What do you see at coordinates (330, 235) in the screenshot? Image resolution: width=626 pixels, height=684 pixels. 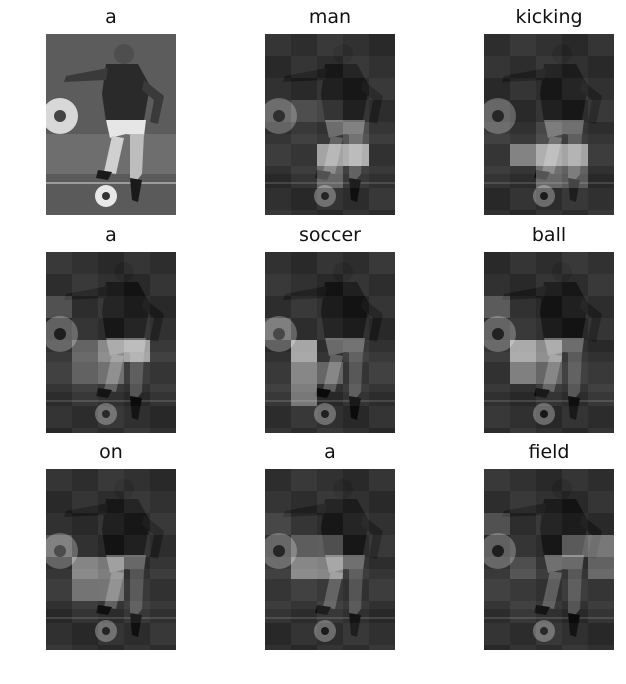 I see `panel-caption: soccer` at bounding box center [330, 235].